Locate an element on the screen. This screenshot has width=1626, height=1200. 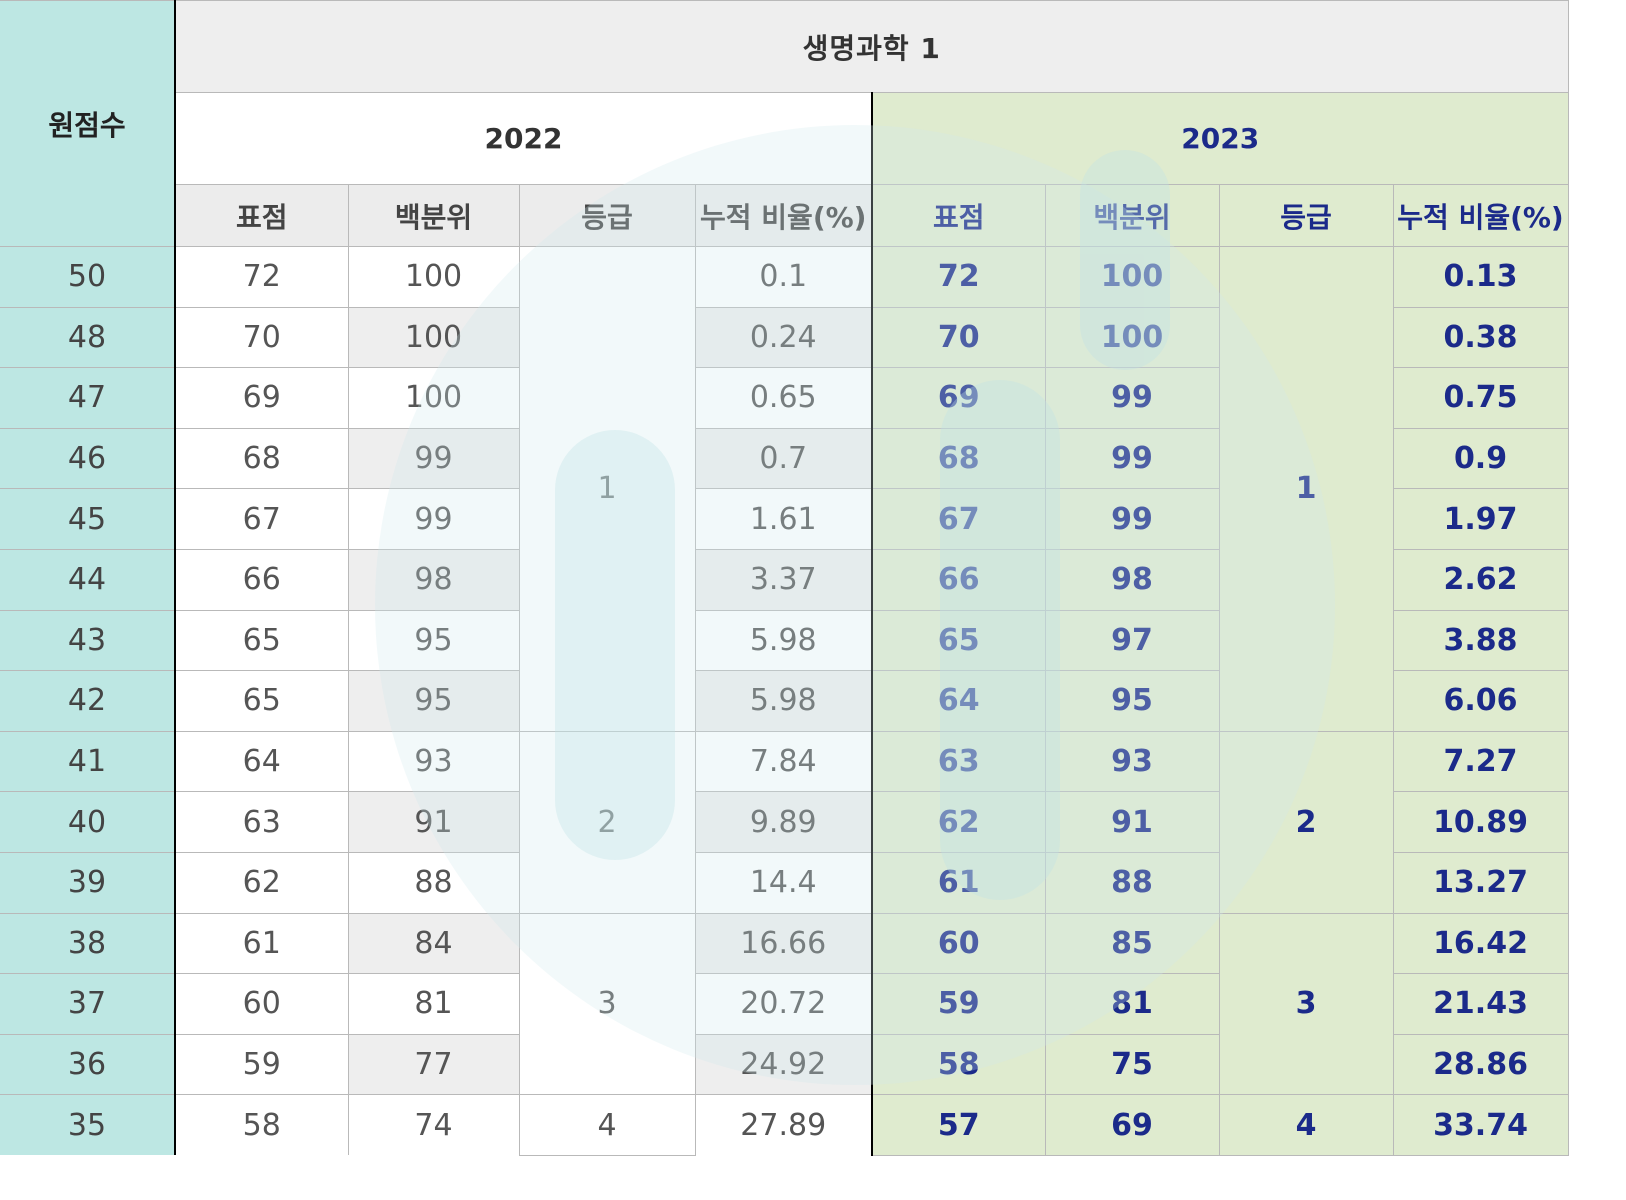
standard-score-2022-cell: 67 is located at coordinates (261, 519).